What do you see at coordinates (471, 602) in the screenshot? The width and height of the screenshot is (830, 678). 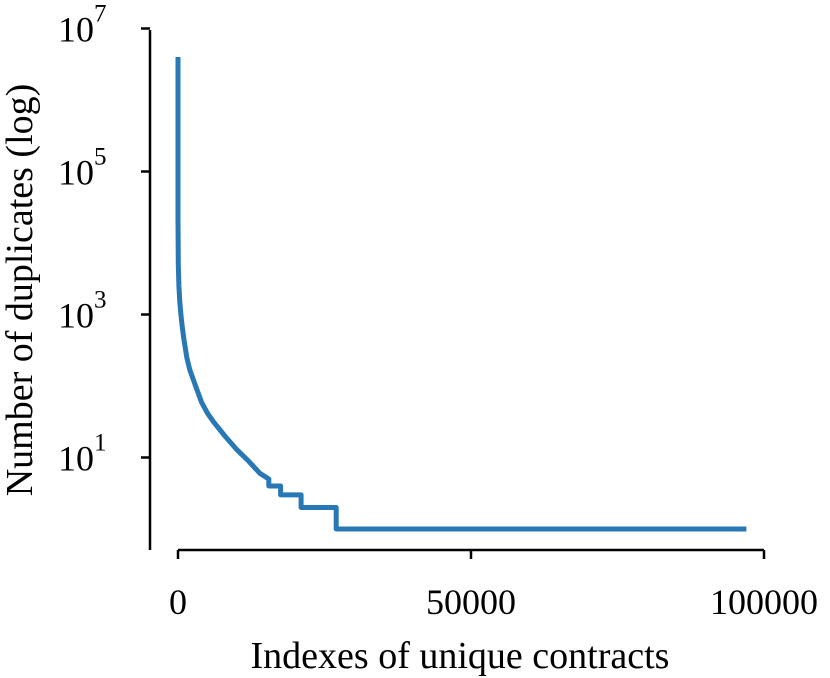 I see `x-tick-label: 50000` at bounding box center [471, 602].